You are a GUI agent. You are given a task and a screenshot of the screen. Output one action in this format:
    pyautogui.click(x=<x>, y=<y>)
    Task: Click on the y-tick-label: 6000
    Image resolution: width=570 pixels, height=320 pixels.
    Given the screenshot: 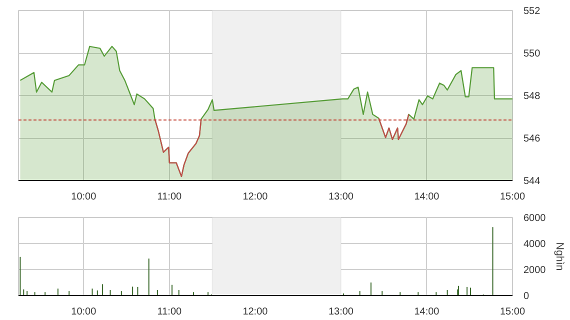 What is the action you would take?
    pyautogui.click(x=535, y=218)
    